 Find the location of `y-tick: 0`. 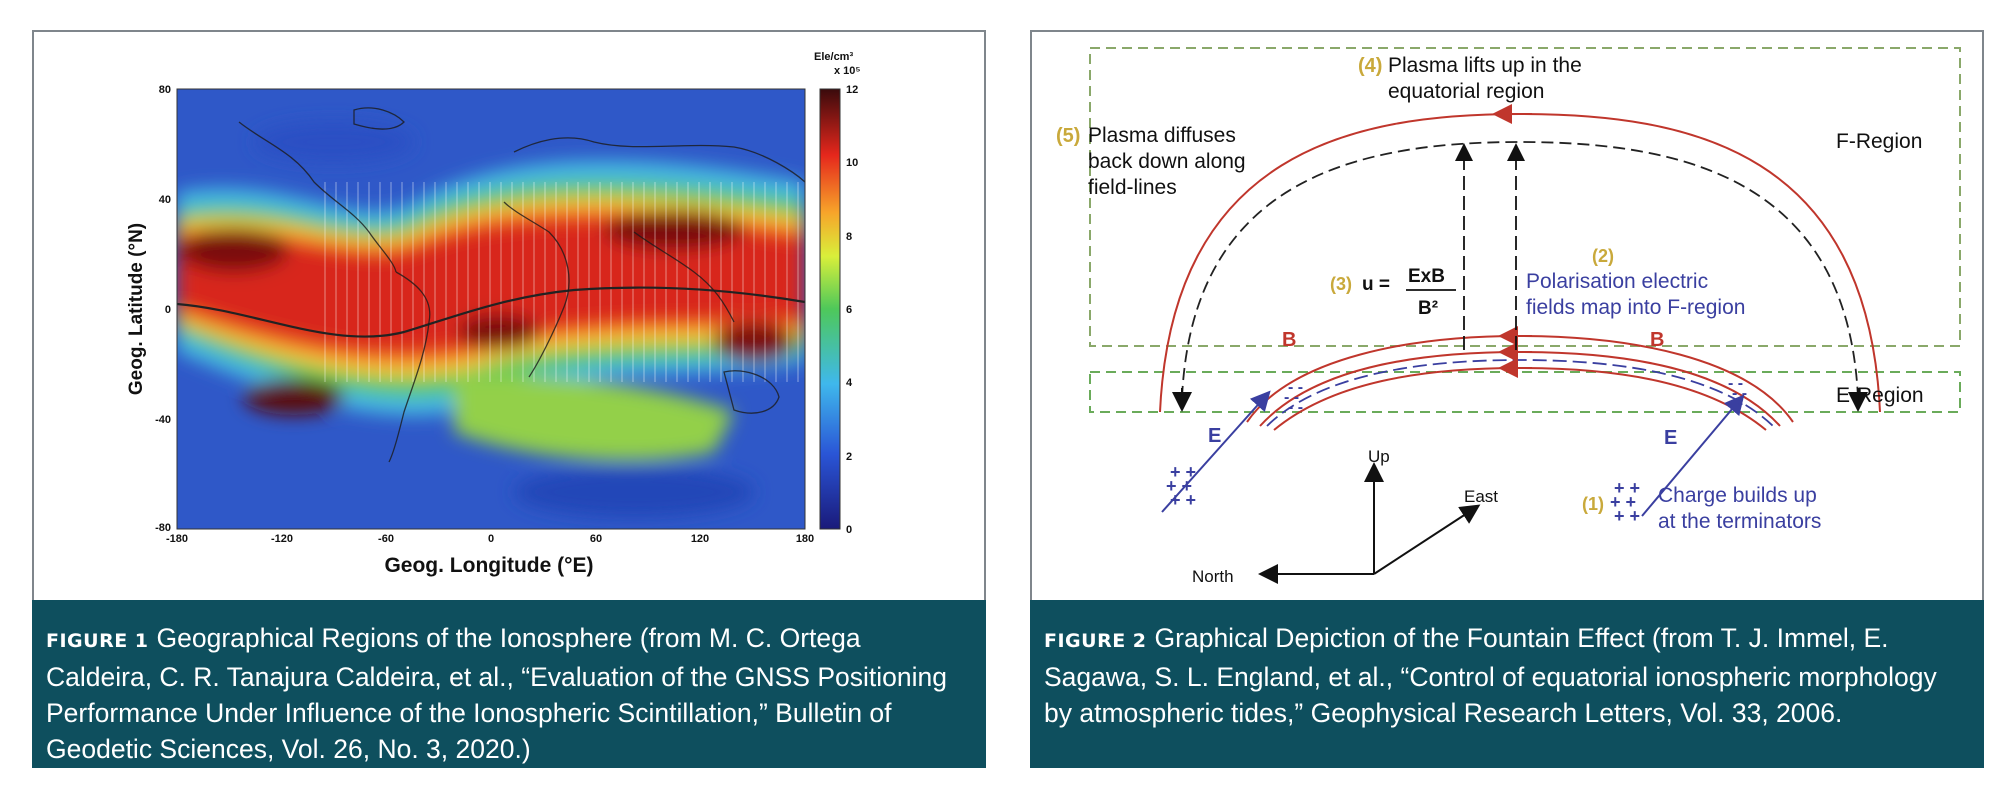

y-tick: 0 is located at coordinates (168, 310).